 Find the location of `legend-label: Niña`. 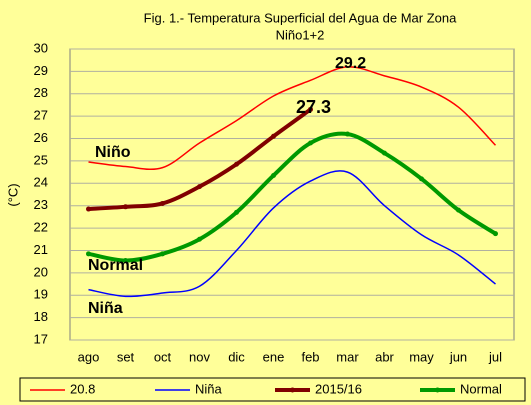

legend-label: Niña is located at coordinates (209, 388).